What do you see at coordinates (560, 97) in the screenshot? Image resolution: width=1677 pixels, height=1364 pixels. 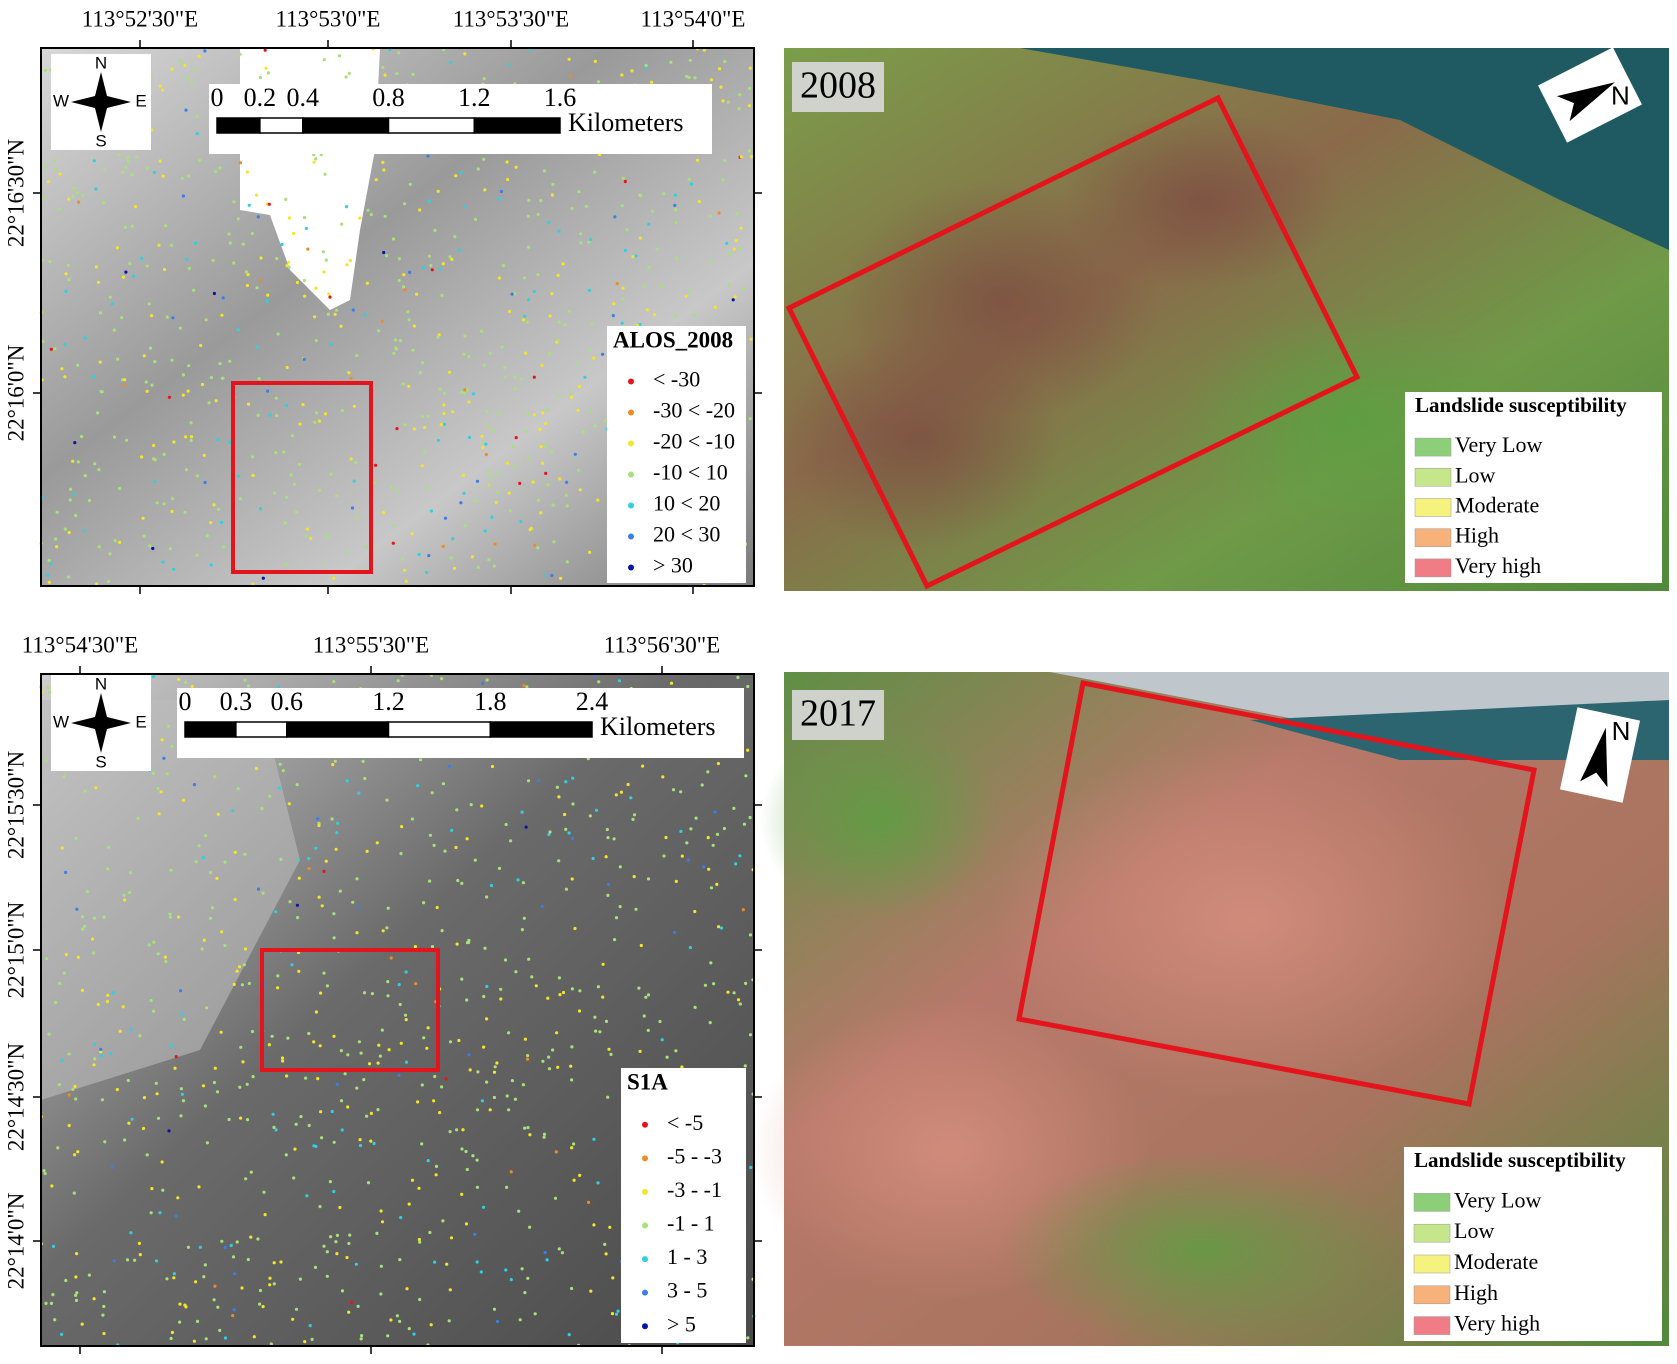 I see `scale-label: 1.6` at bounding box center [560, 97].